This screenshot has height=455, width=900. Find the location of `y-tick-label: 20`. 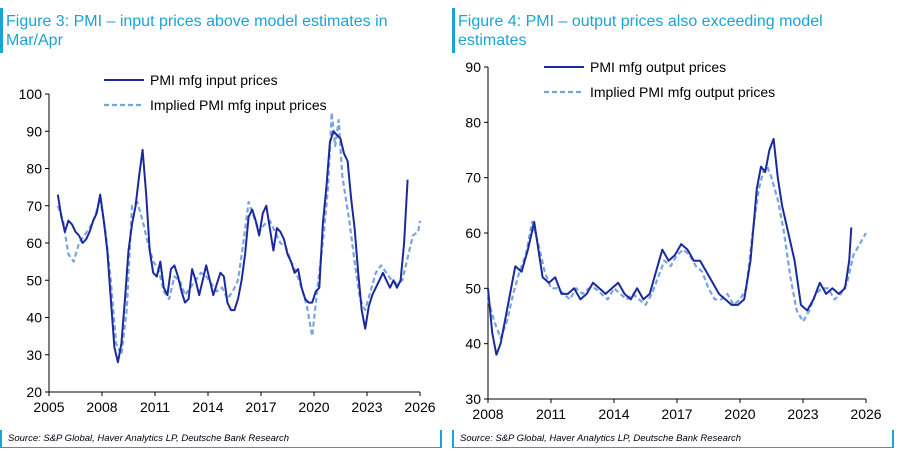

y-tick-label: 20 is located at coordinates (34, 392).